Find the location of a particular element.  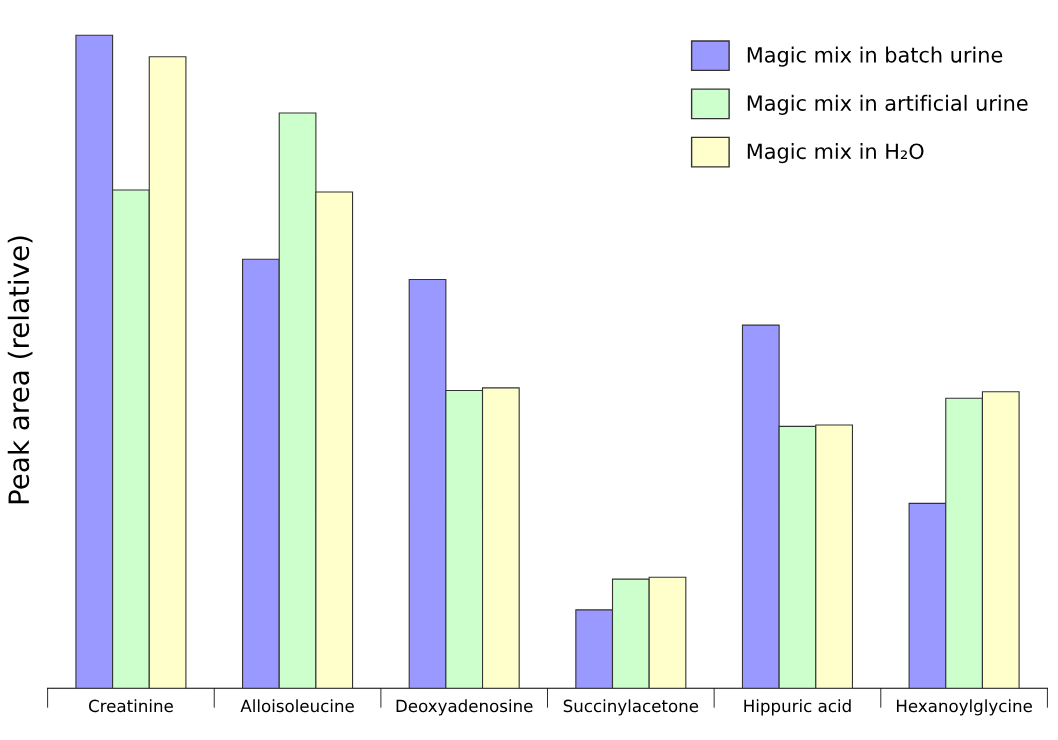

x-tick-label: Hexanoylglycine is located at coordinates (964, 707).